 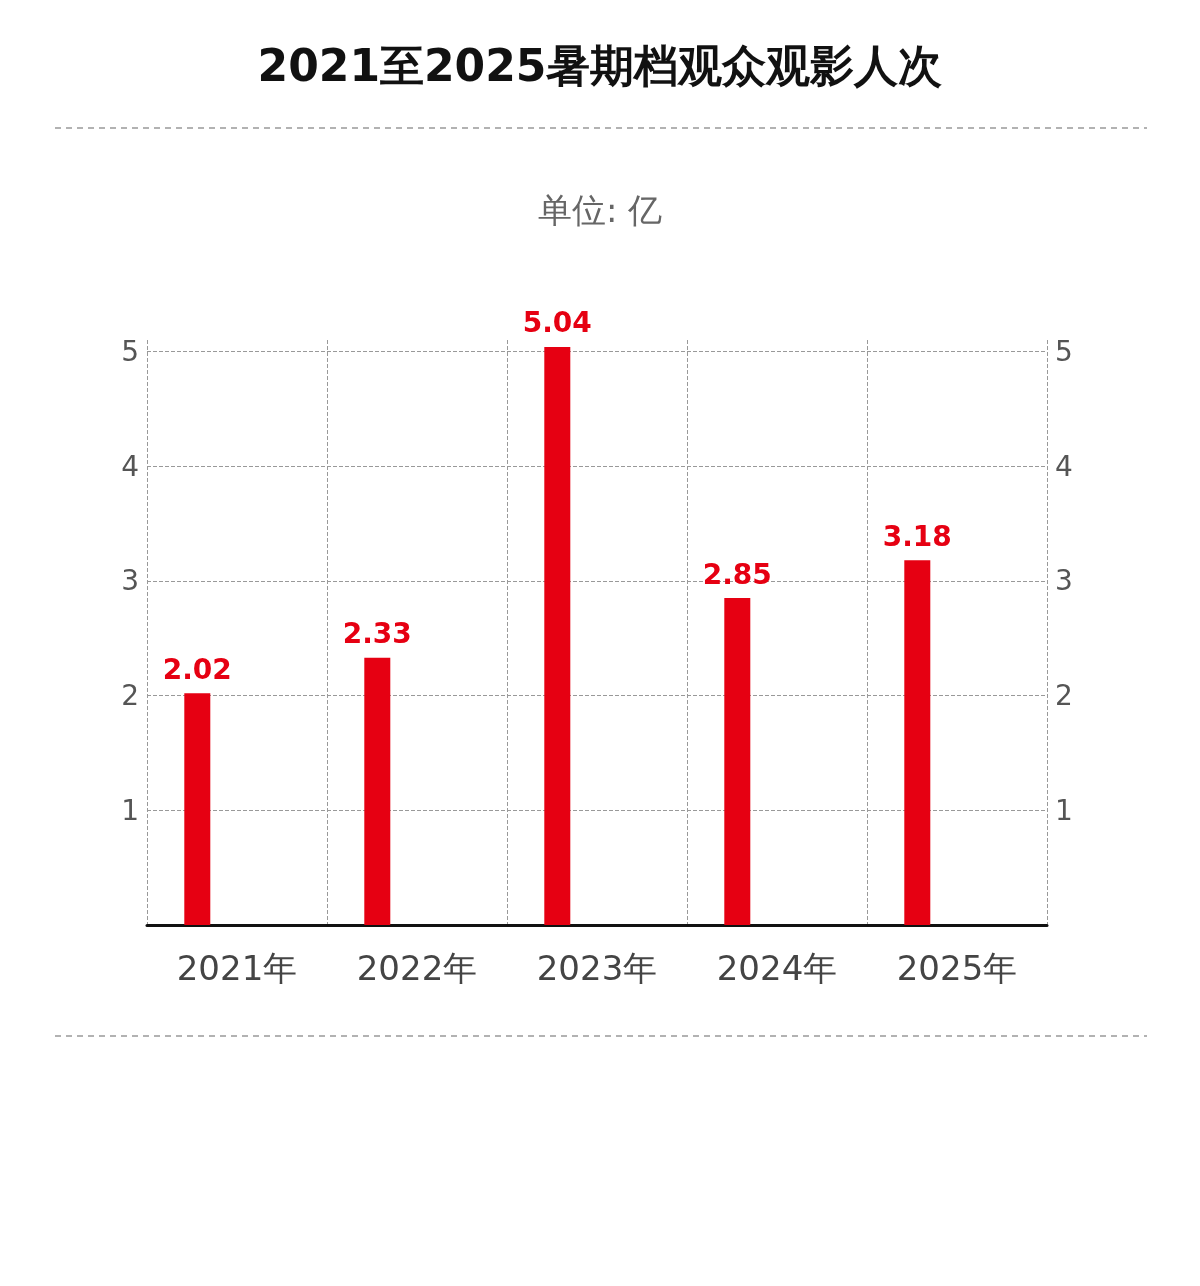 What do you see at coordinates (737, 574) in the screenshot?
I see `data-label: 2.85` at bounding box center [737, 574].